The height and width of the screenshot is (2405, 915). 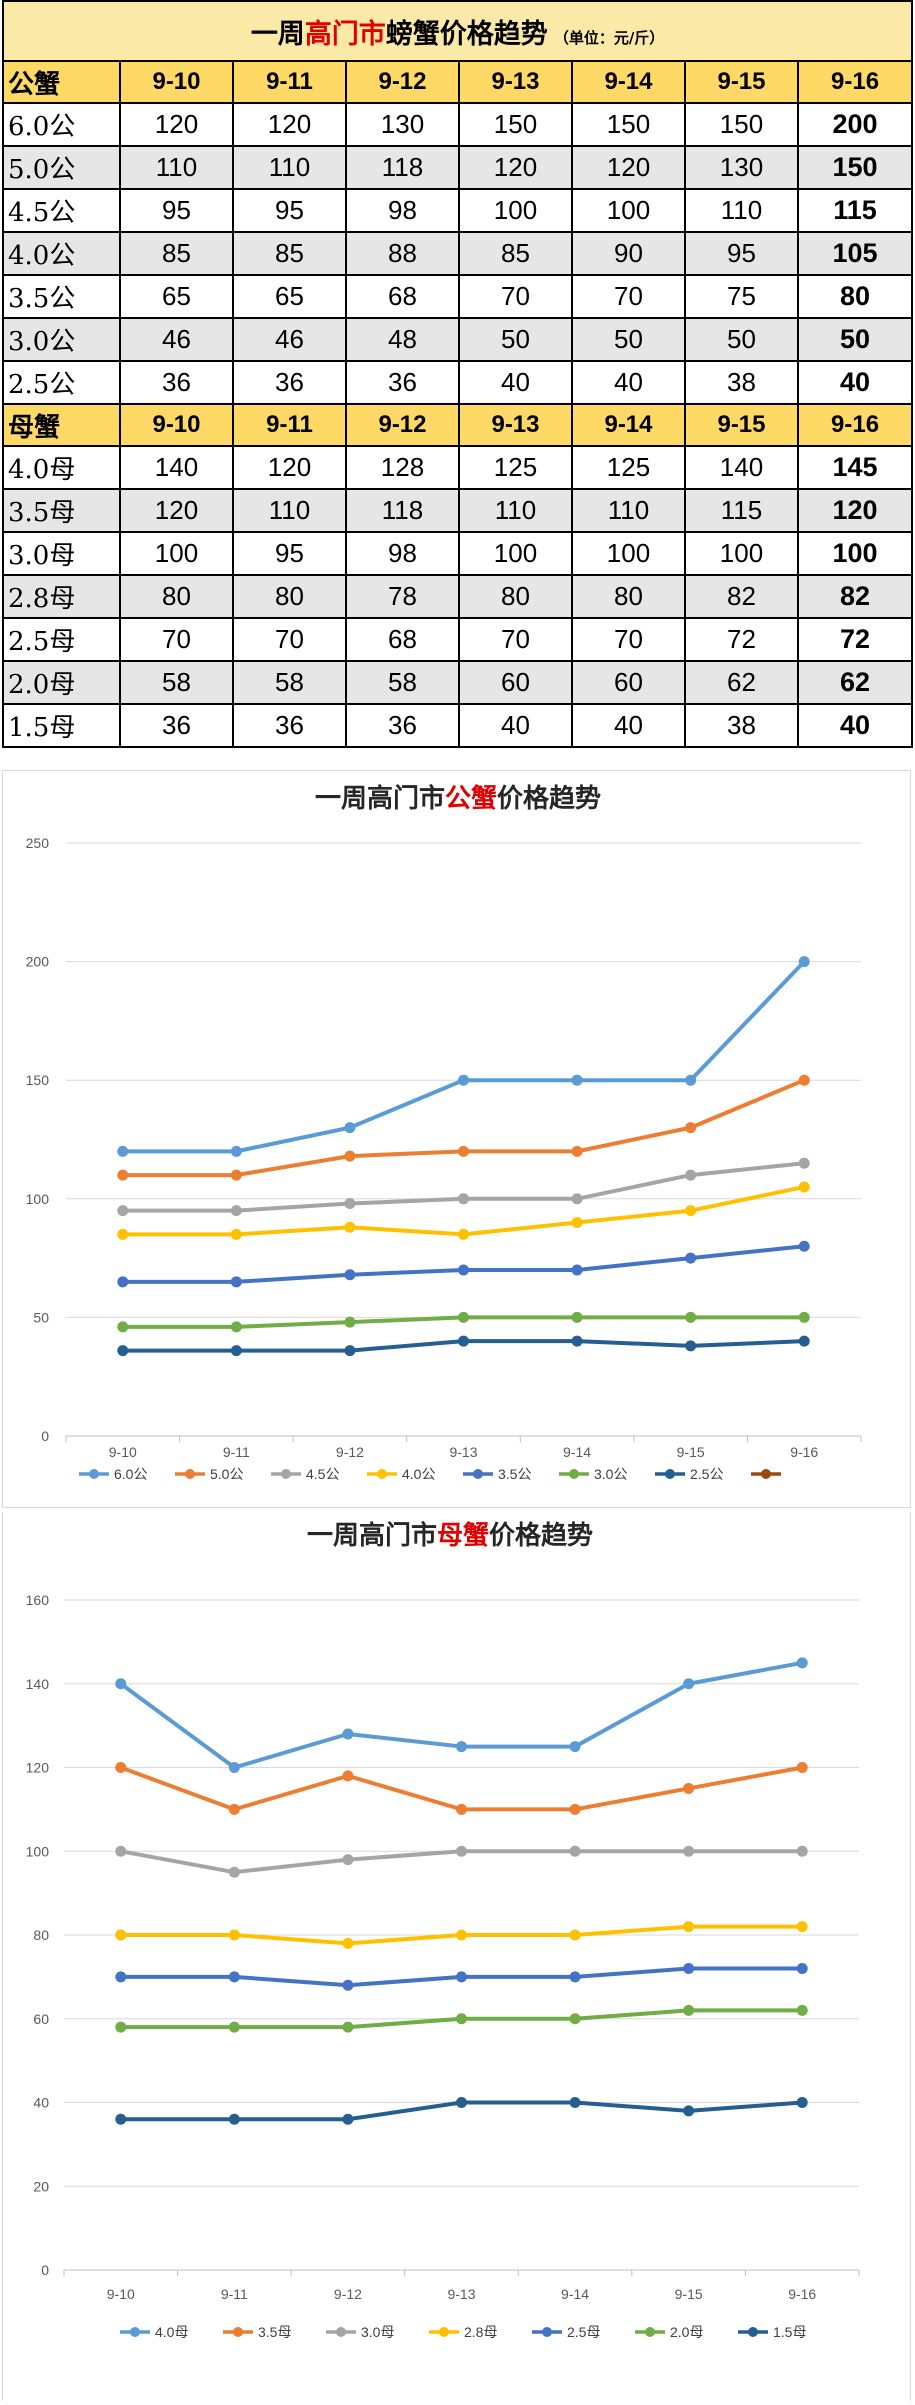 What do you see at coordinates (61, 382) in the screenshot?
I see `size-label: 2.5公` at bounding box center [61, 382].